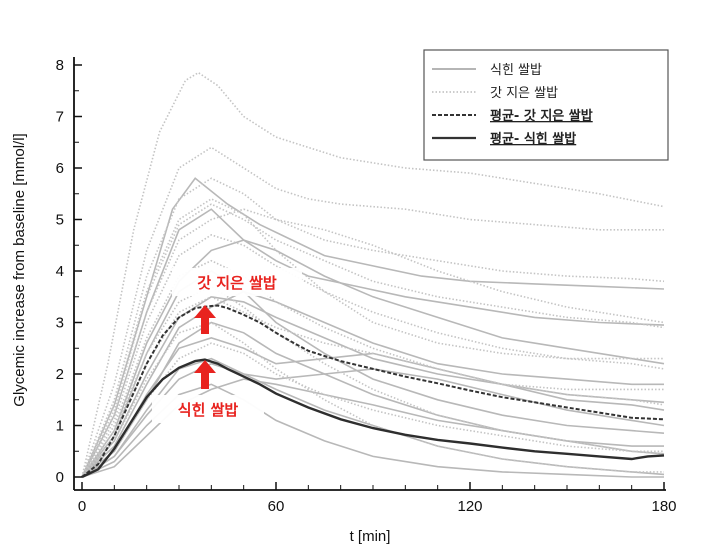  What do you see at coordinates (663, 506) in the screenshot?
I see `x-tick-label: 180` at bounding box center [663, 506].